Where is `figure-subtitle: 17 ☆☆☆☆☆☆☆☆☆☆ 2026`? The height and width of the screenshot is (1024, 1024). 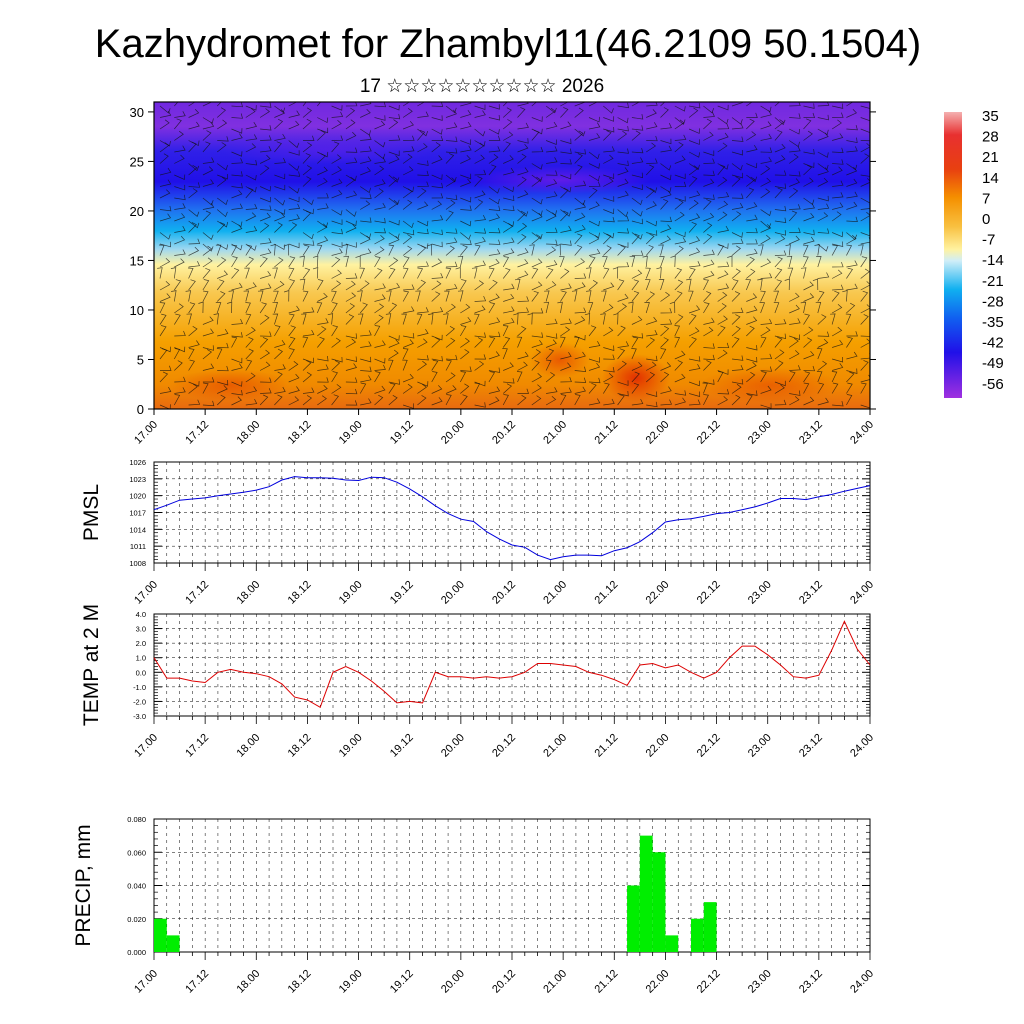
figure-subtitle: 17 ☆☆☆☆☆☆☆☆☆☆ 2026 is located at coordinates (482, 86).